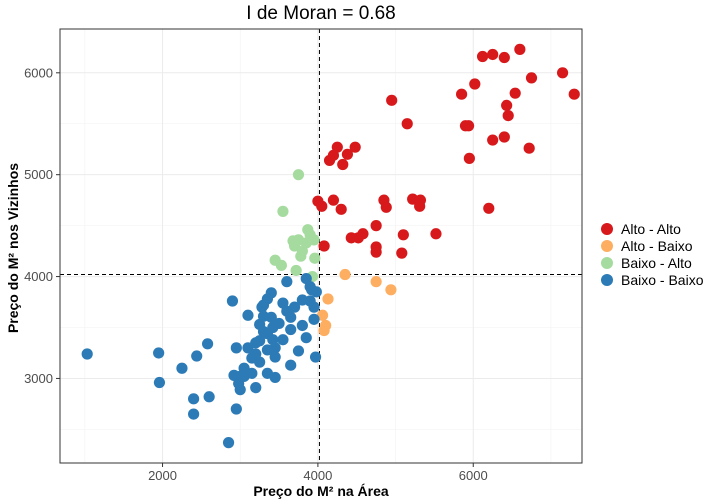 The image size is (720, 504). I want to click on y-tick-label: 3000, so click(38, 378).